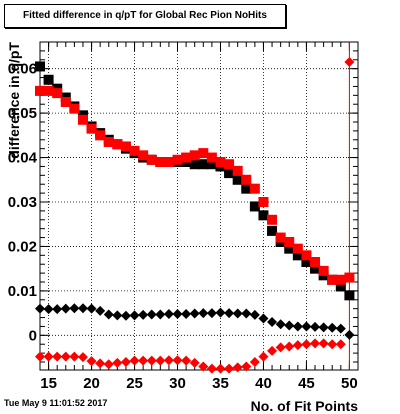 The height and width of the screenshot is (414, 400). What do you see at coordinates (23, 158) in the screenshot?
I see `y-tick-label: 0.04` at bounding box center [23, 158].